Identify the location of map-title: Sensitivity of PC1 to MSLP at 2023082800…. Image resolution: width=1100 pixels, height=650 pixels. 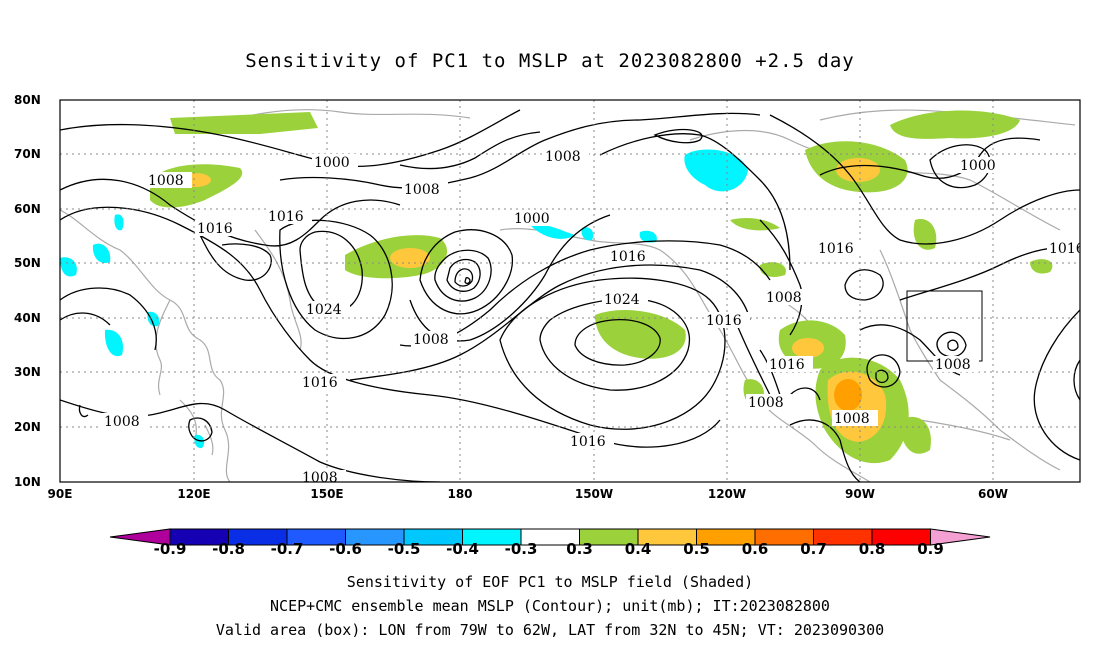
(550, 61).